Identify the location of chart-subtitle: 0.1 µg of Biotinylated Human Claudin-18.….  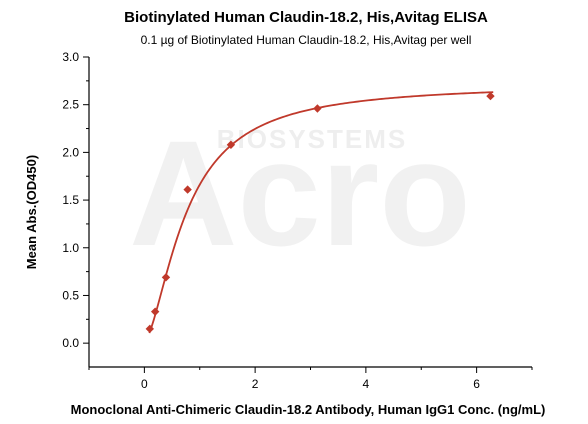
(306, 40).